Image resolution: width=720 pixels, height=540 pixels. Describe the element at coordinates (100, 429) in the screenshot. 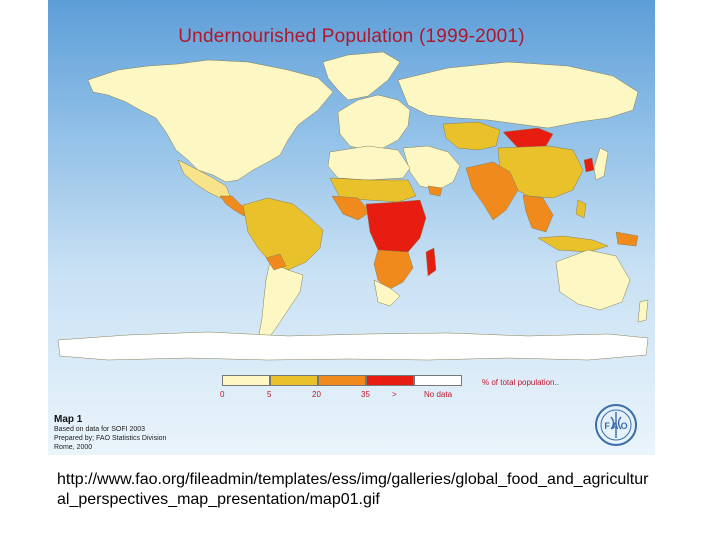

I see `credit-line: Based on data for SOFI 2003` at that location.